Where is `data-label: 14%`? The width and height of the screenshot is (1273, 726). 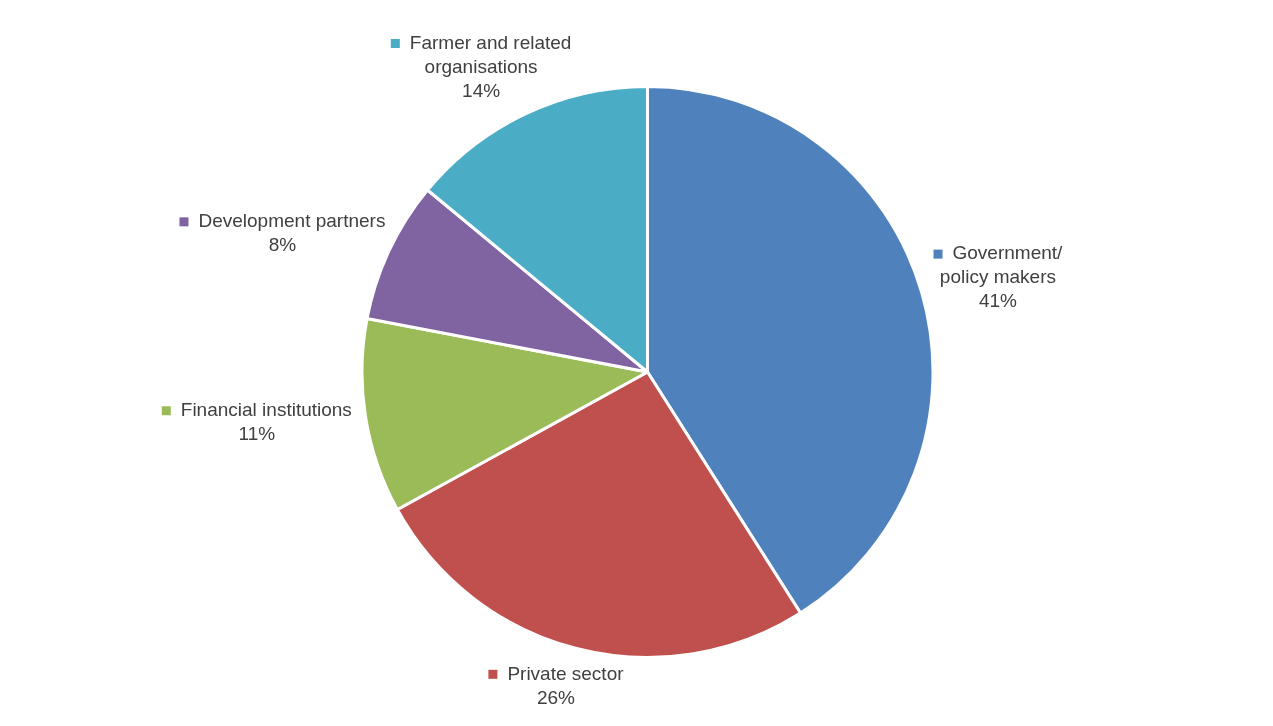 data-label: 14% is located at coordinates (481, 90).